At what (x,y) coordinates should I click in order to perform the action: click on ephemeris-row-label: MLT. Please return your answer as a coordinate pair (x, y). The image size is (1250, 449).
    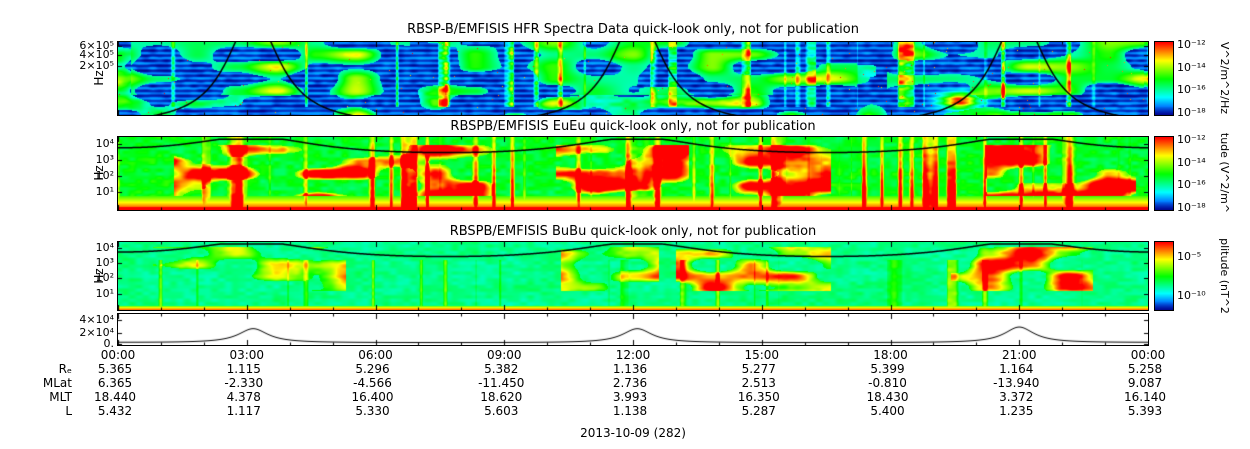
    Looking at the image, I should click on (60, 397).